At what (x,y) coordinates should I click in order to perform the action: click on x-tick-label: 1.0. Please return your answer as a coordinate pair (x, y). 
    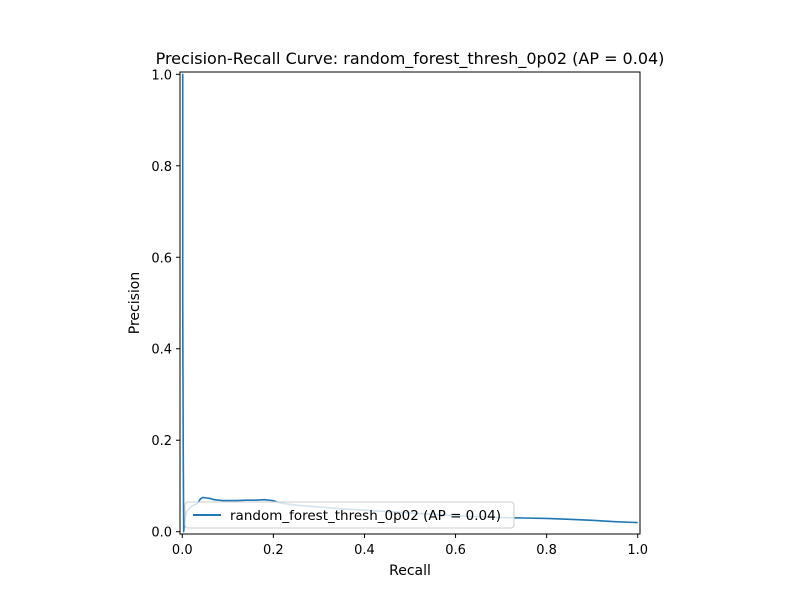
    Looking at the image, I should click on (637, 550).